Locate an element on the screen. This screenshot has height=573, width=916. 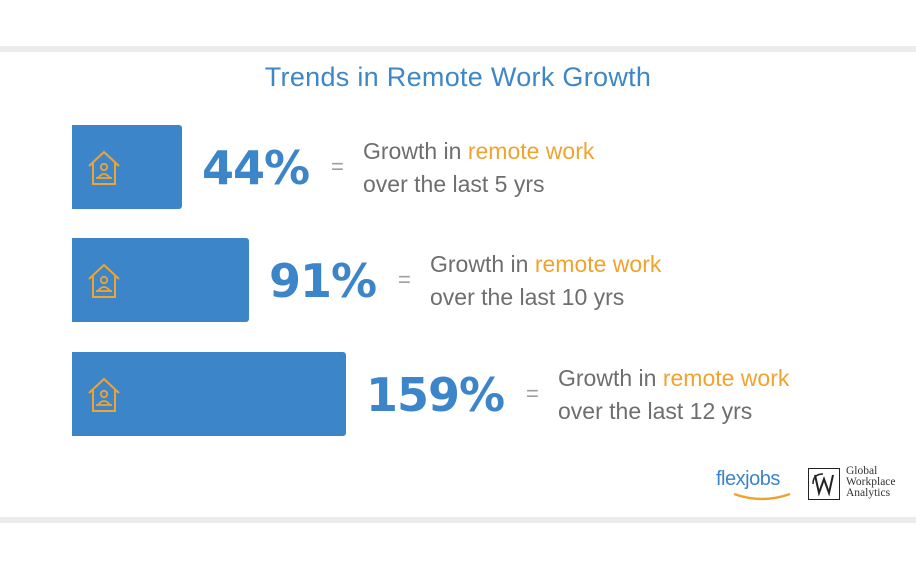
flexjobs-swoosh-icon is located at coordinates (762, 496).